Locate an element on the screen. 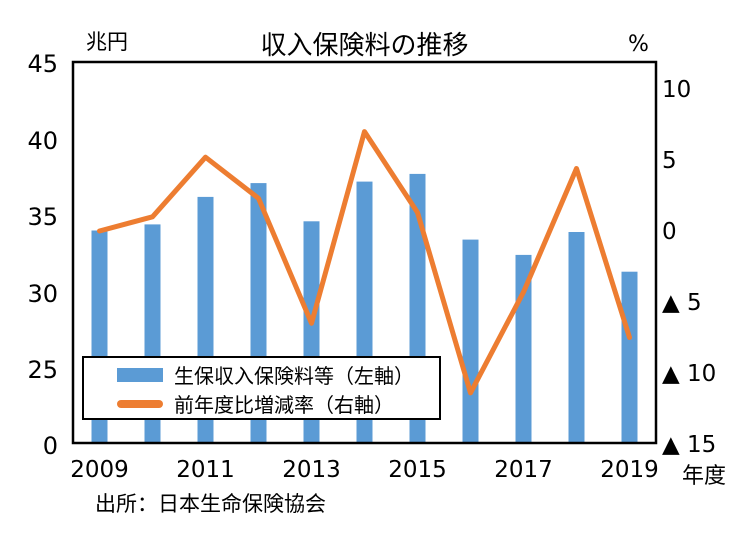 The width and height of the screenshot is (750, 542). legend: 生保収入保険料等（左軸） 前年度比増減率（右軸） is located at coordinates (261, 388).